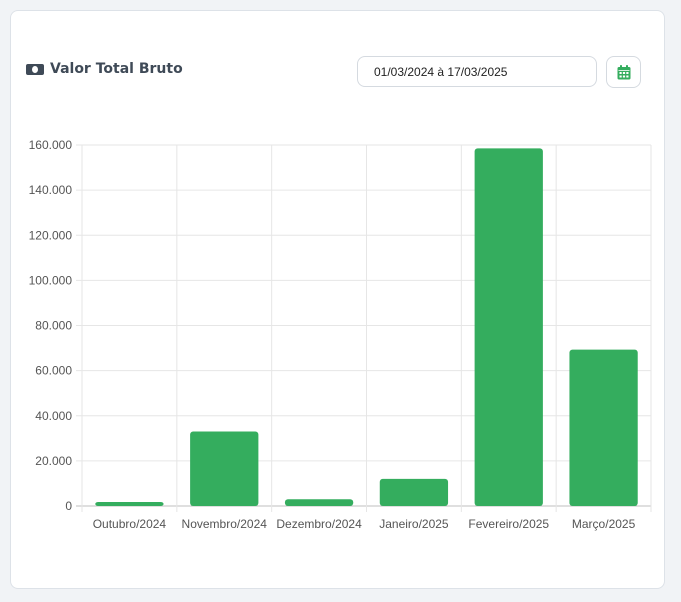 This screenshot has height=602, width=681. Describe the element at coordinates (53, 371) in the screenshot. I see `y-tick-label: 60.000` at that location.